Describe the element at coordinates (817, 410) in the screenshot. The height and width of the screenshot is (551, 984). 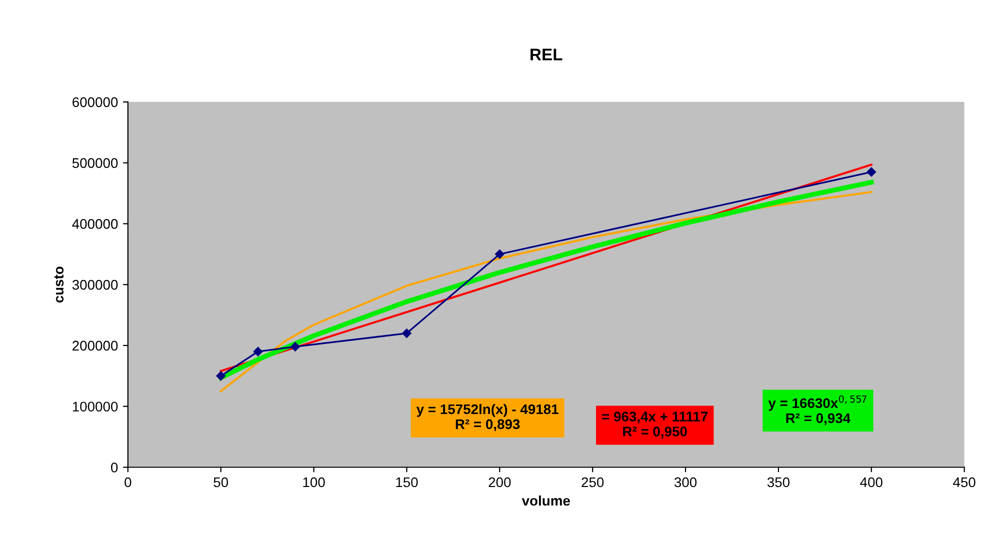
I see `annotation: y = 16630x$^{0,557}$ R² = 0,934` at that location.